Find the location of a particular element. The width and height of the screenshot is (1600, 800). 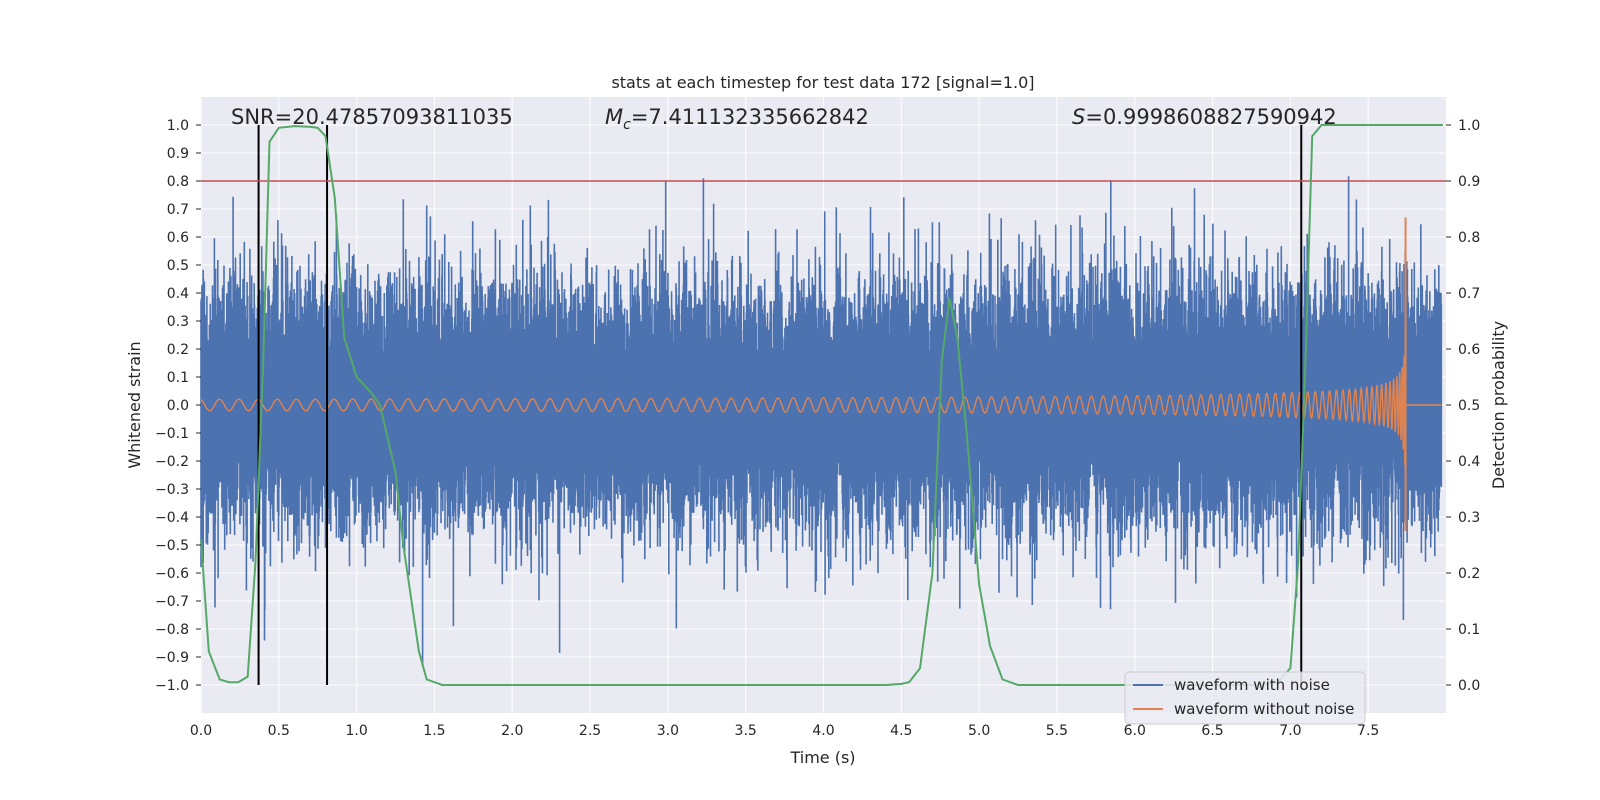

s-value: =0.9998608827590942 is located at coordinates (1210, 117).